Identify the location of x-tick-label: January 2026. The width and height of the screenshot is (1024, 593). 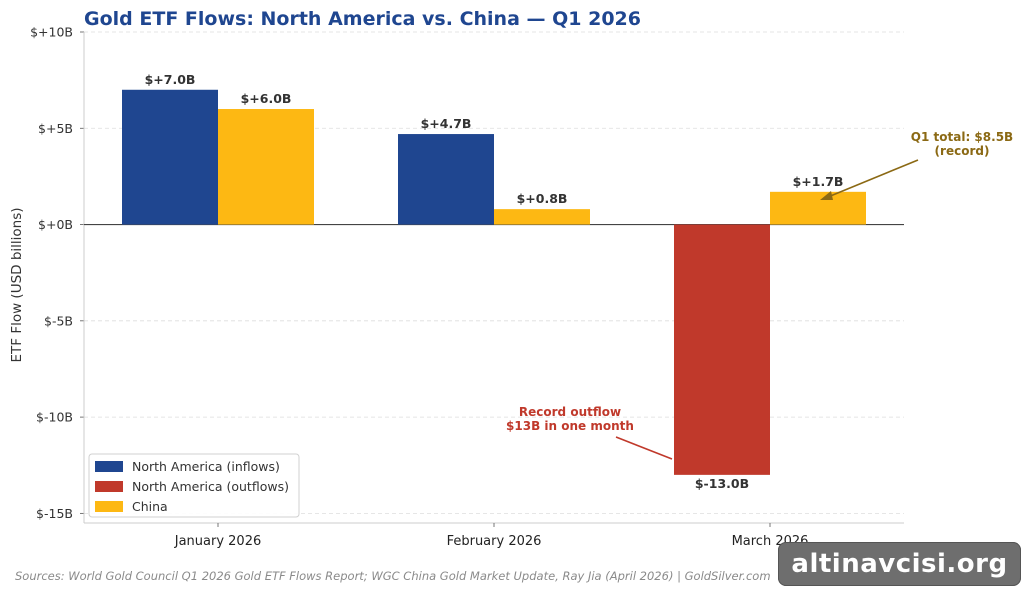
(218, 541).